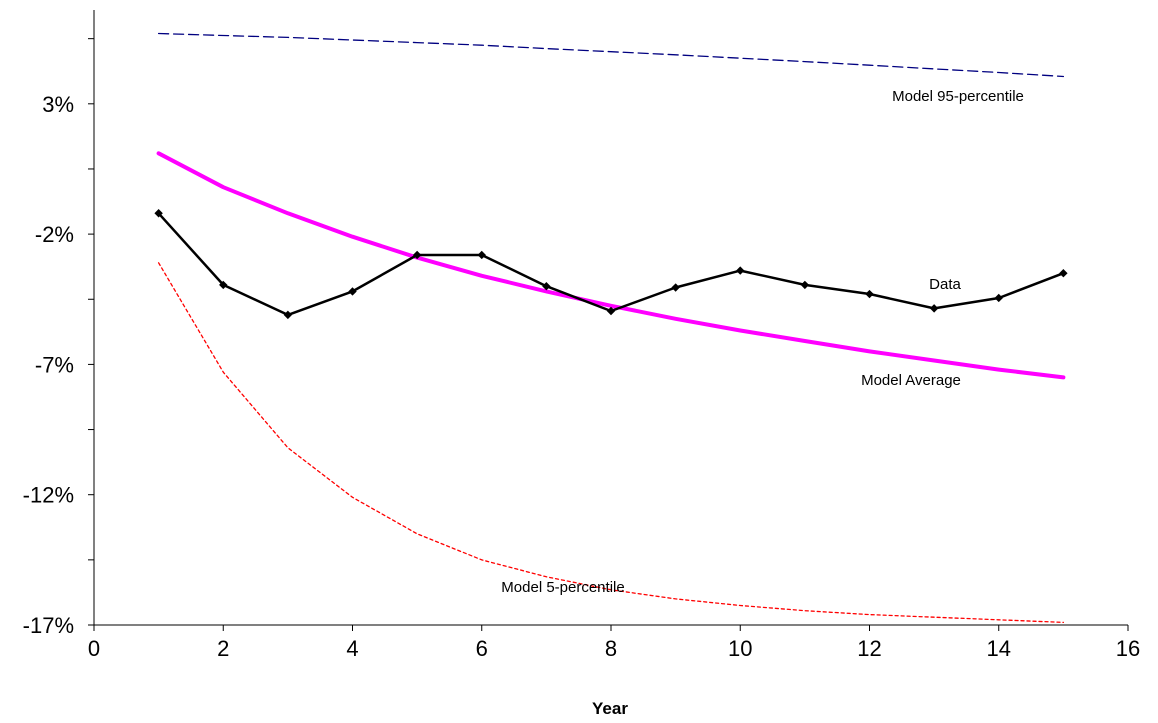 The image size is (1158, 723). I want to click on y-tick-label: -17%, so click(48, 625).